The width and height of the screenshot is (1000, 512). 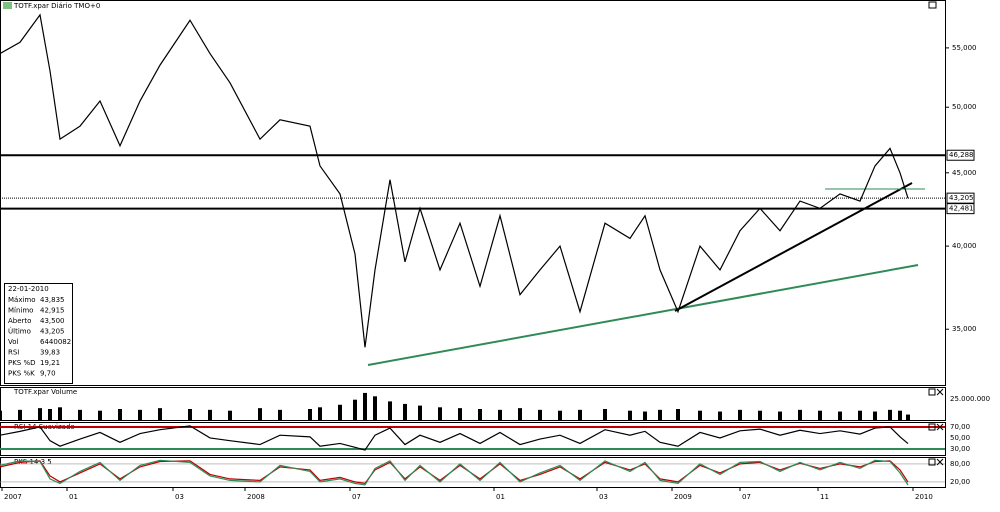 I want to click on info-box, so click(x=38, y=333).